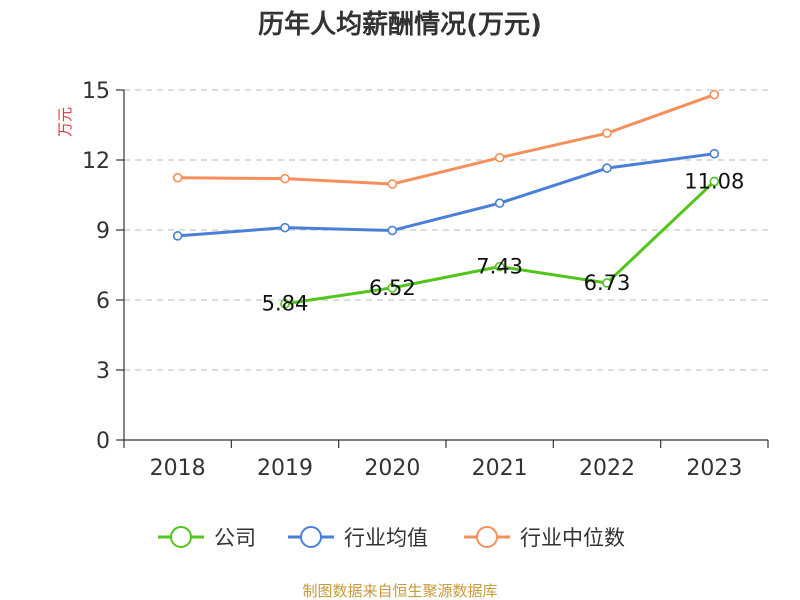 The image size is (800, 600). What do you see at coordinates (96, 266) in the screenshot?
I see `y-tick-labels: 0 3 6 9 12 15` at bounding box center [96, 266].